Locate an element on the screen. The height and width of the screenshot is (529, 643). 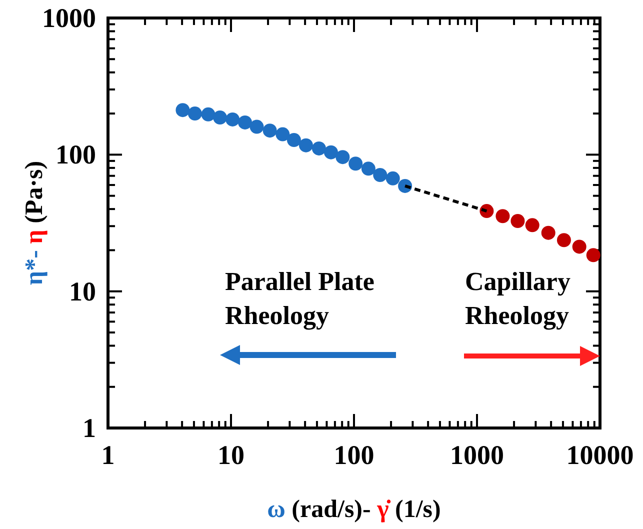
x-tick-label: 10000 is located at coordinates (600, 455).